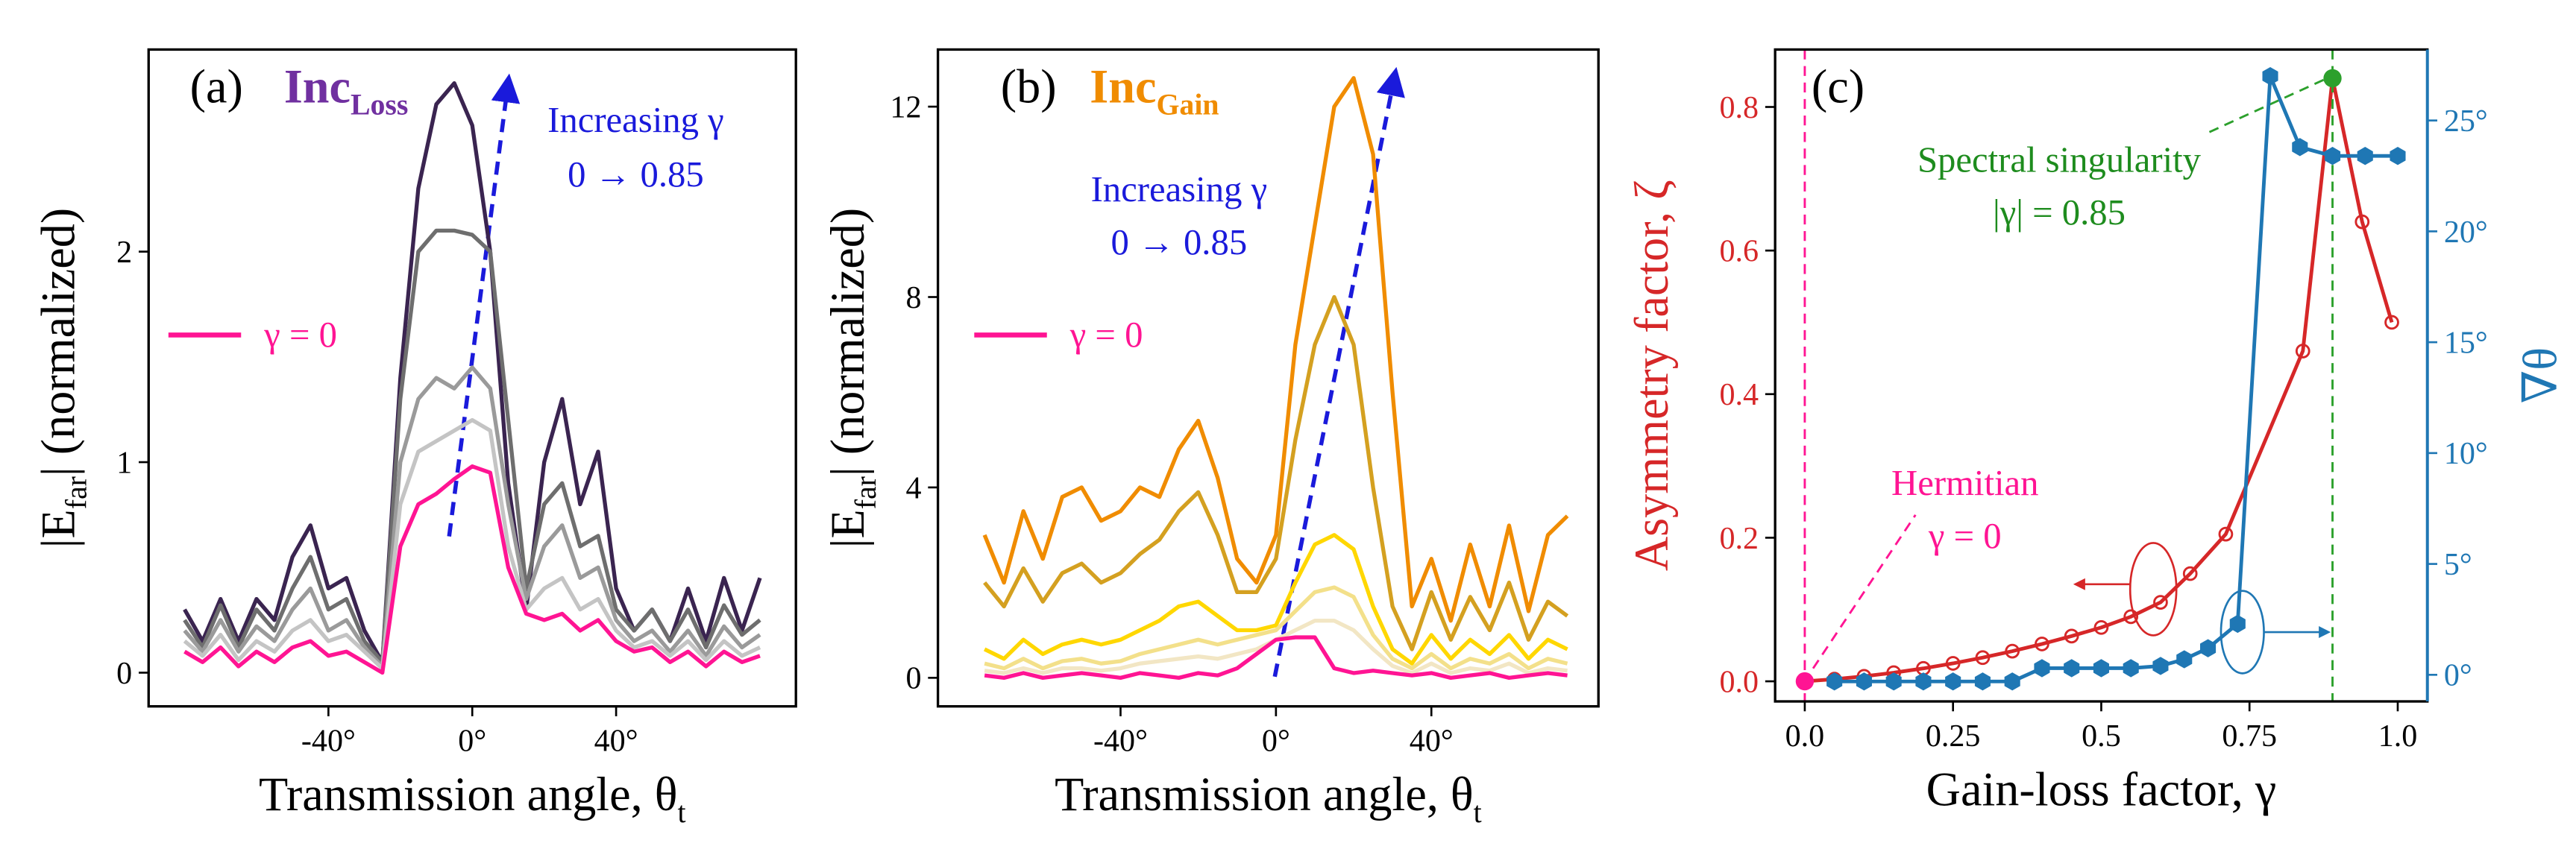 Image resolution: width=2576 pixels, height=846 pixels. Describe the element at coordinates (1739, 395) in the screenshot. I see `y-tick-label: 0.4` at that location.